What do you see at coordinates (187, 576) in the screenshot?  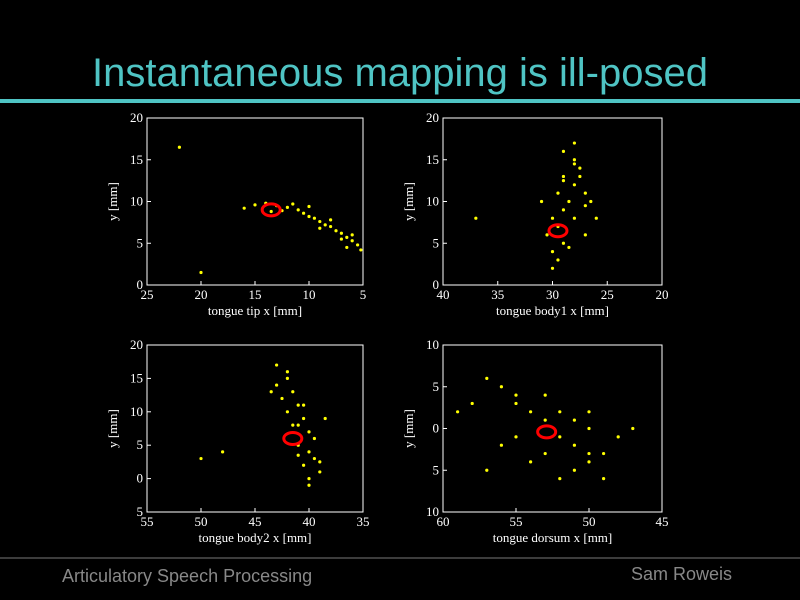 I see `footer-left: Articulatory Speech Processing` at bounding box center [187, 576].